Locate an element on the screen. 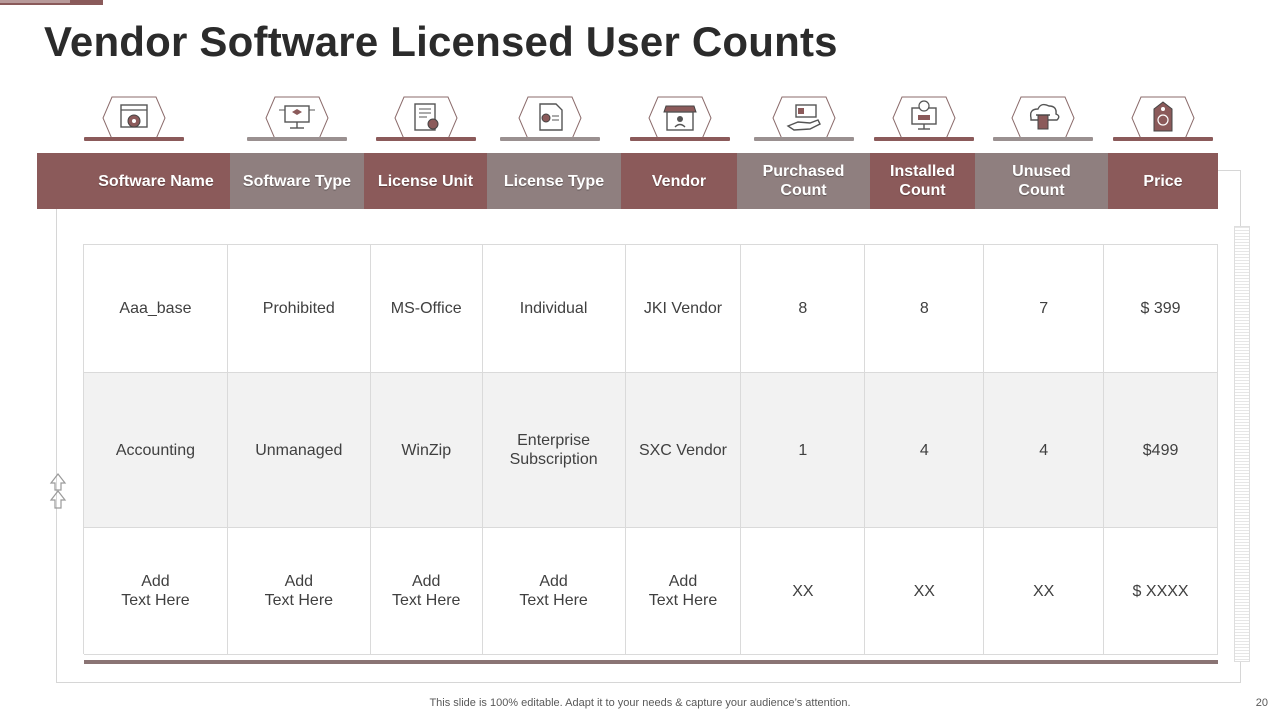 The height and width of the screenshot is (720, 1280). table-cell: MS-Office is located at coordinates (426, 309).